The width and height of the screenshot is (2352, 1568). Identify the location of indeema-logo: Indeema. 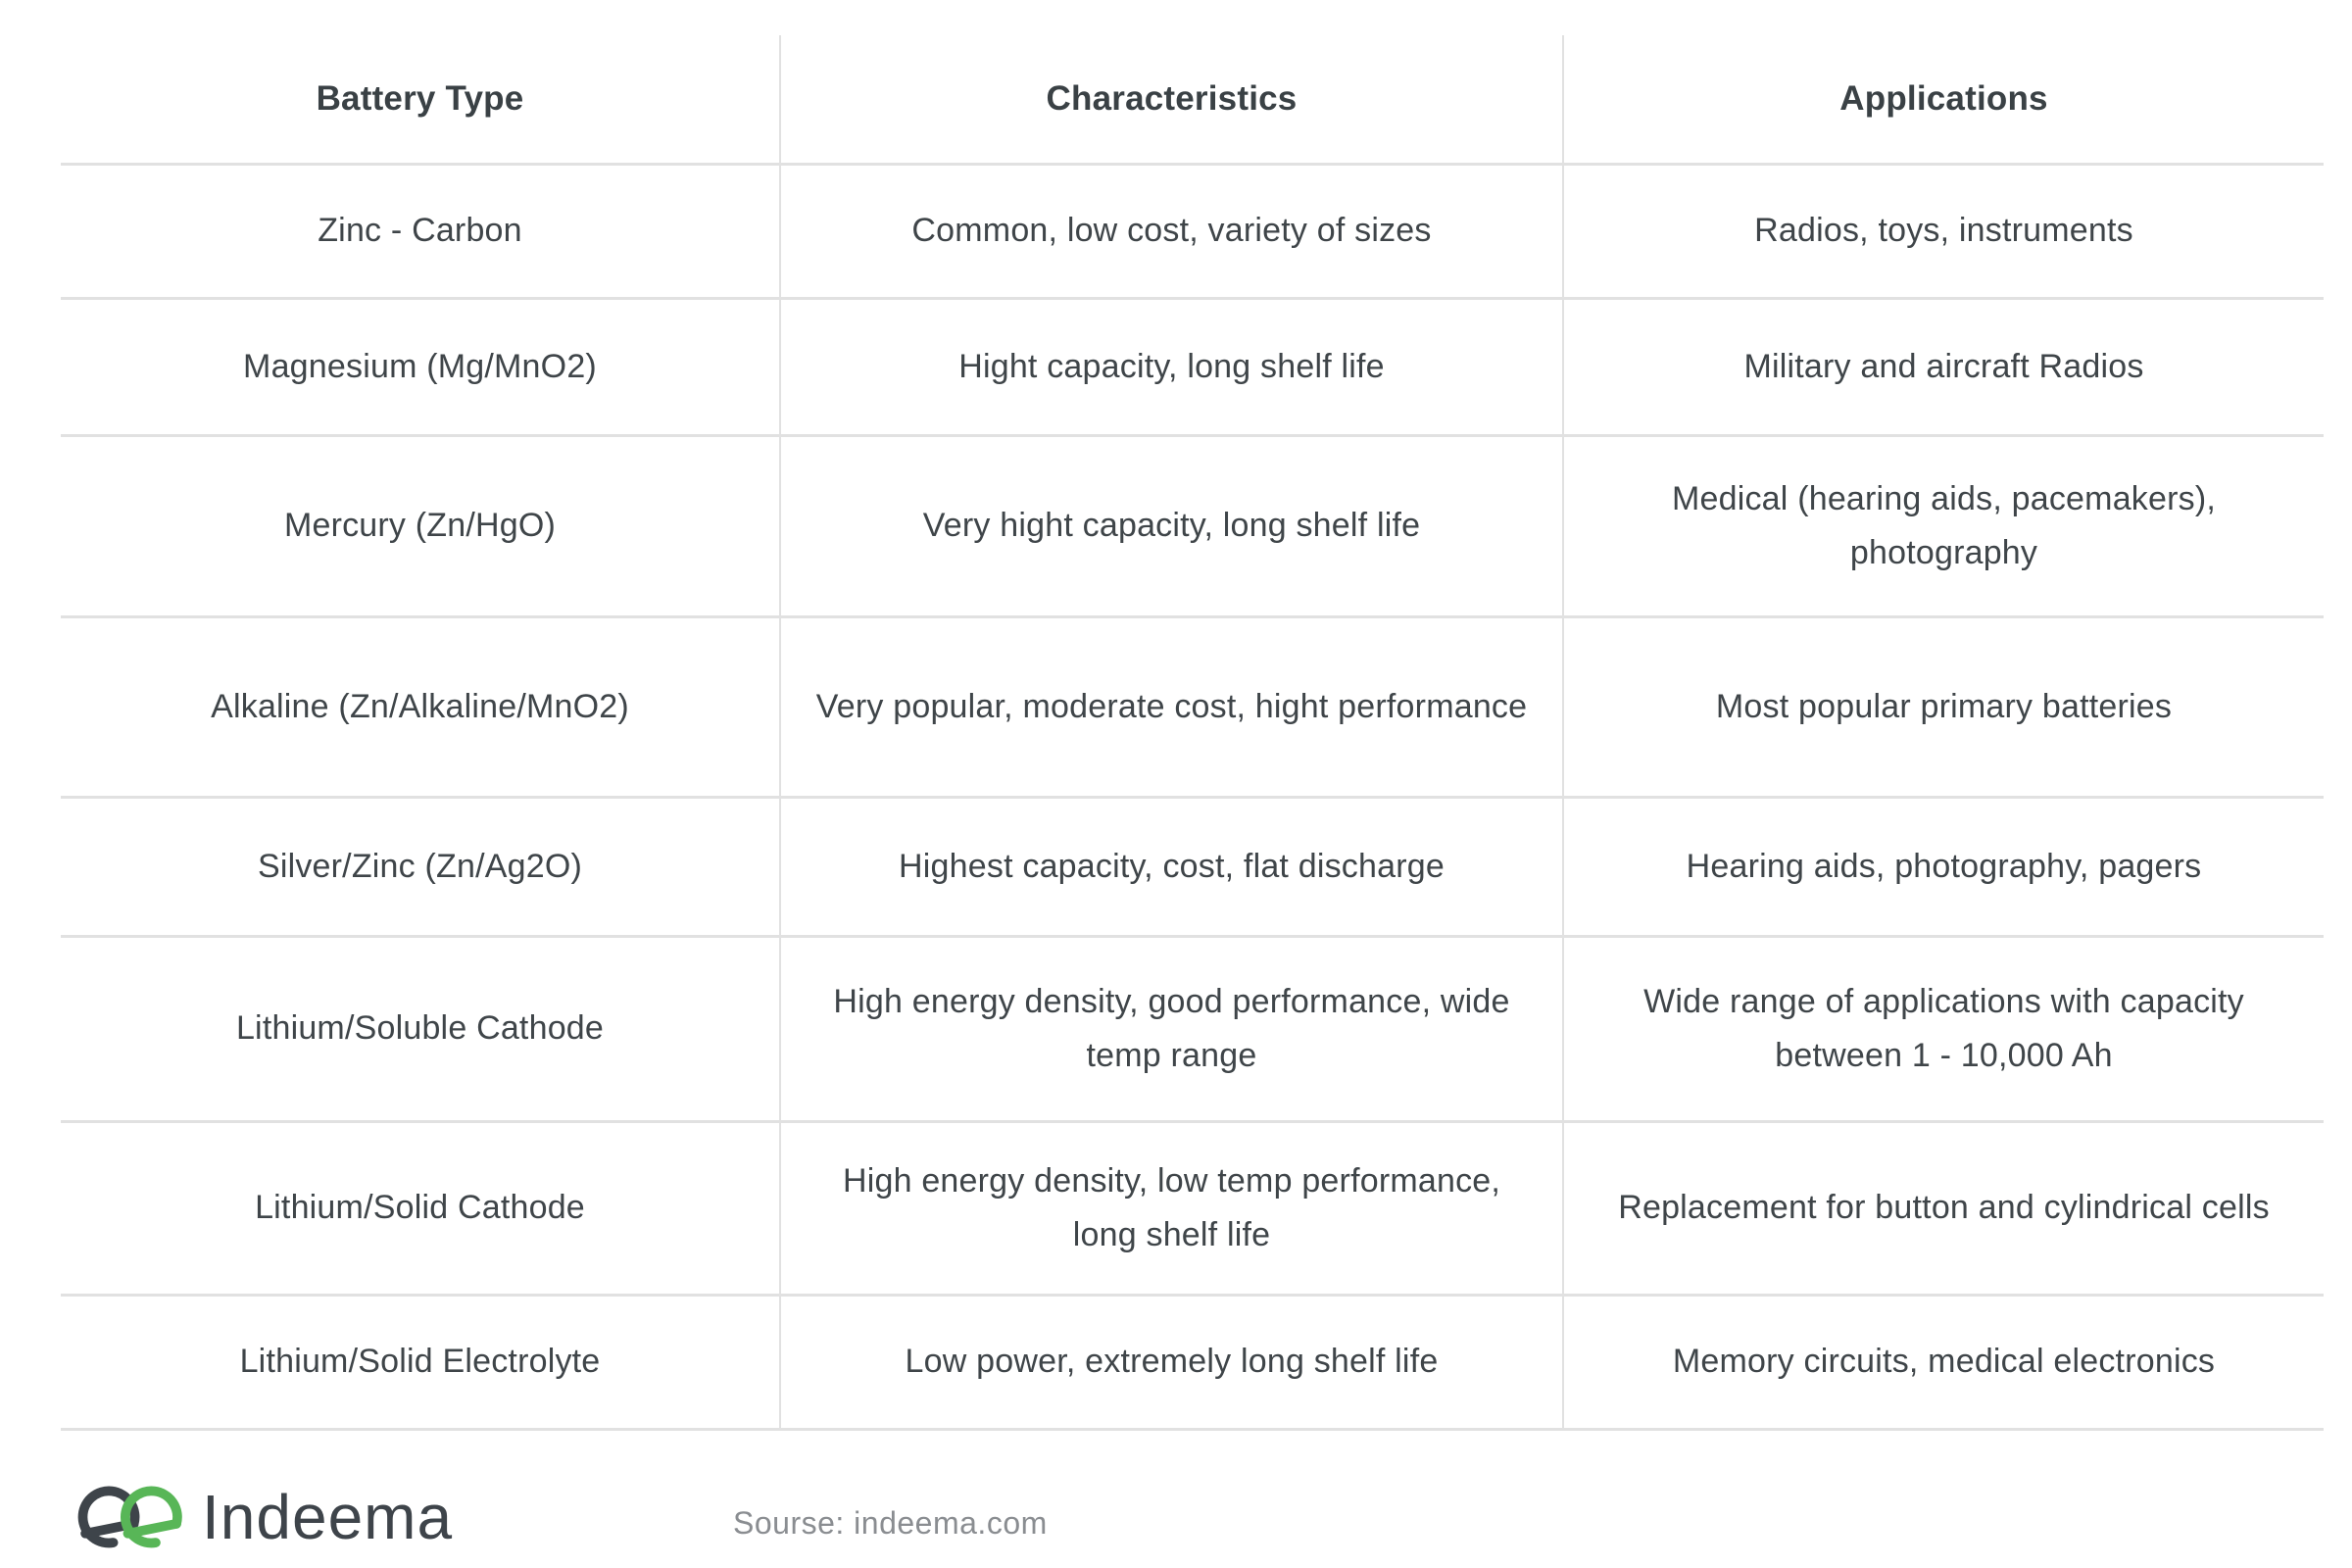
(264, 1517).